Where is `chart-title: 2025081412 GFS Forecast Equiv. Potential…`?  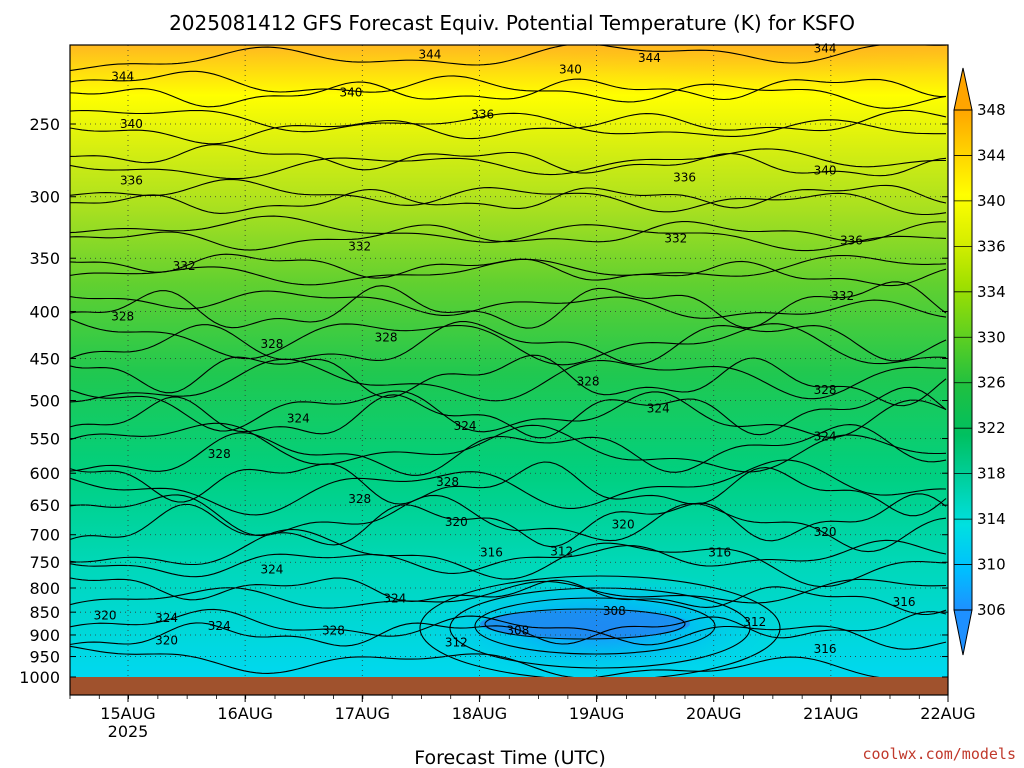
chart-title: 2025081412 GFS Forecast Equiv. Potential… is located at coordinates (512, 23).